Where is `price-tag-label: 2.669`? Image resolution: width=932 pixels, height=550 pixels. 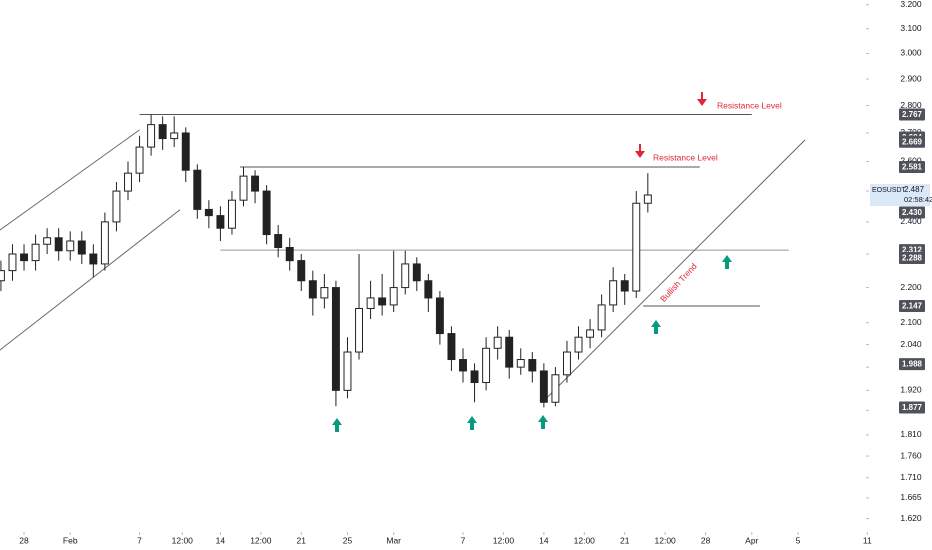 price-tag-label: 2.669 is located at coordinates (912, 141).